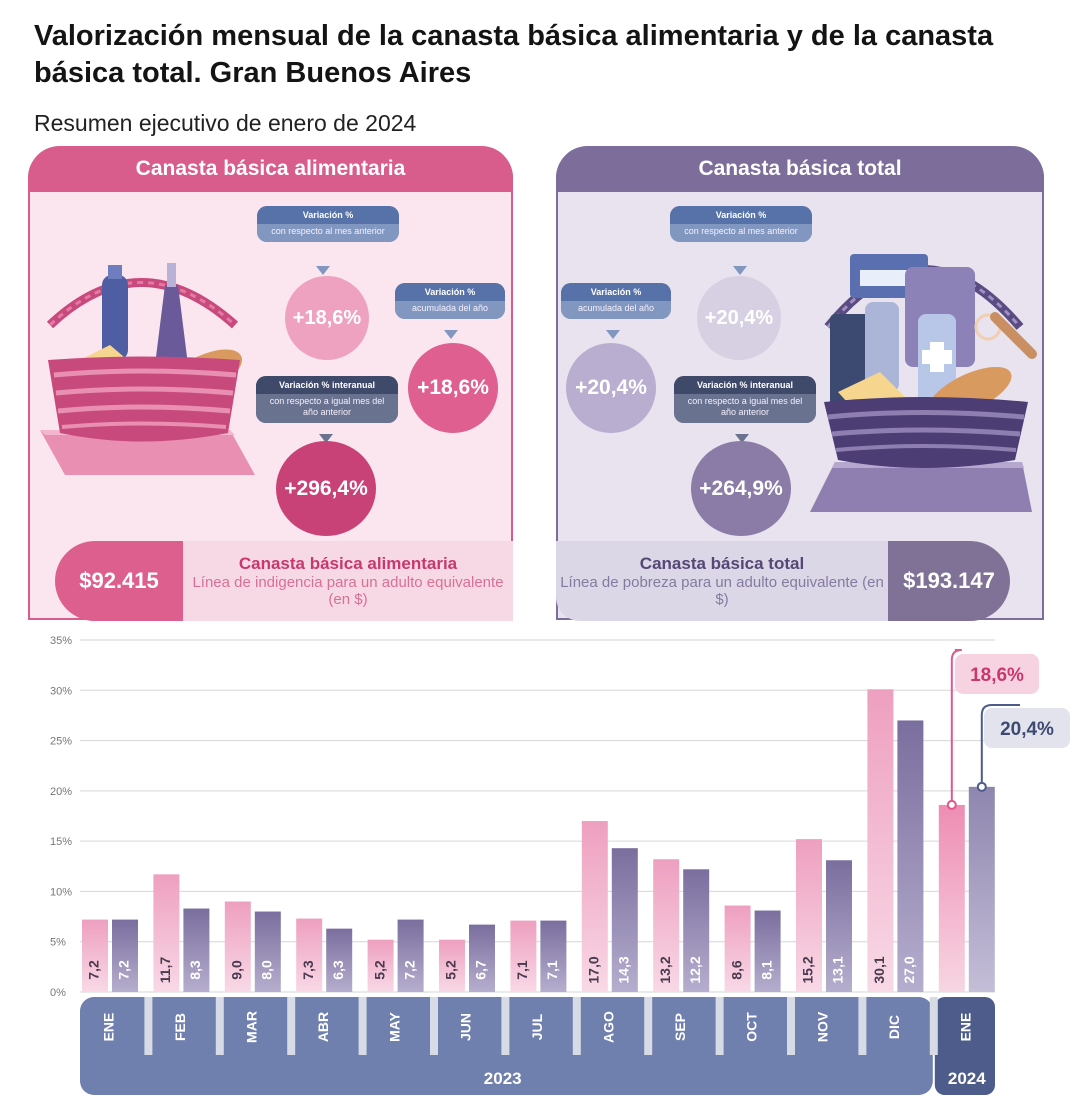  I want to click on cbt-accumulated-tag-body: acumulada del año, so click(616, 310).